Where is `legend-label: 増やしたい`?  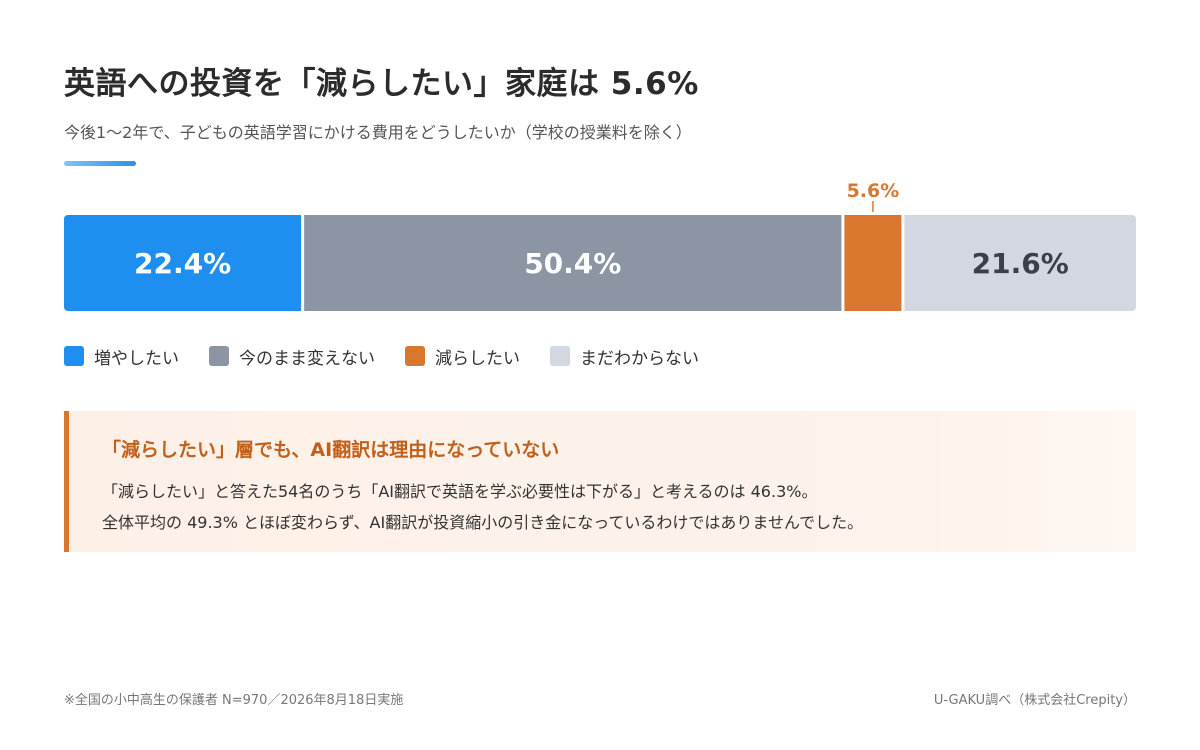 legend-label: 増やしたい is located at coordinates (136, 358).